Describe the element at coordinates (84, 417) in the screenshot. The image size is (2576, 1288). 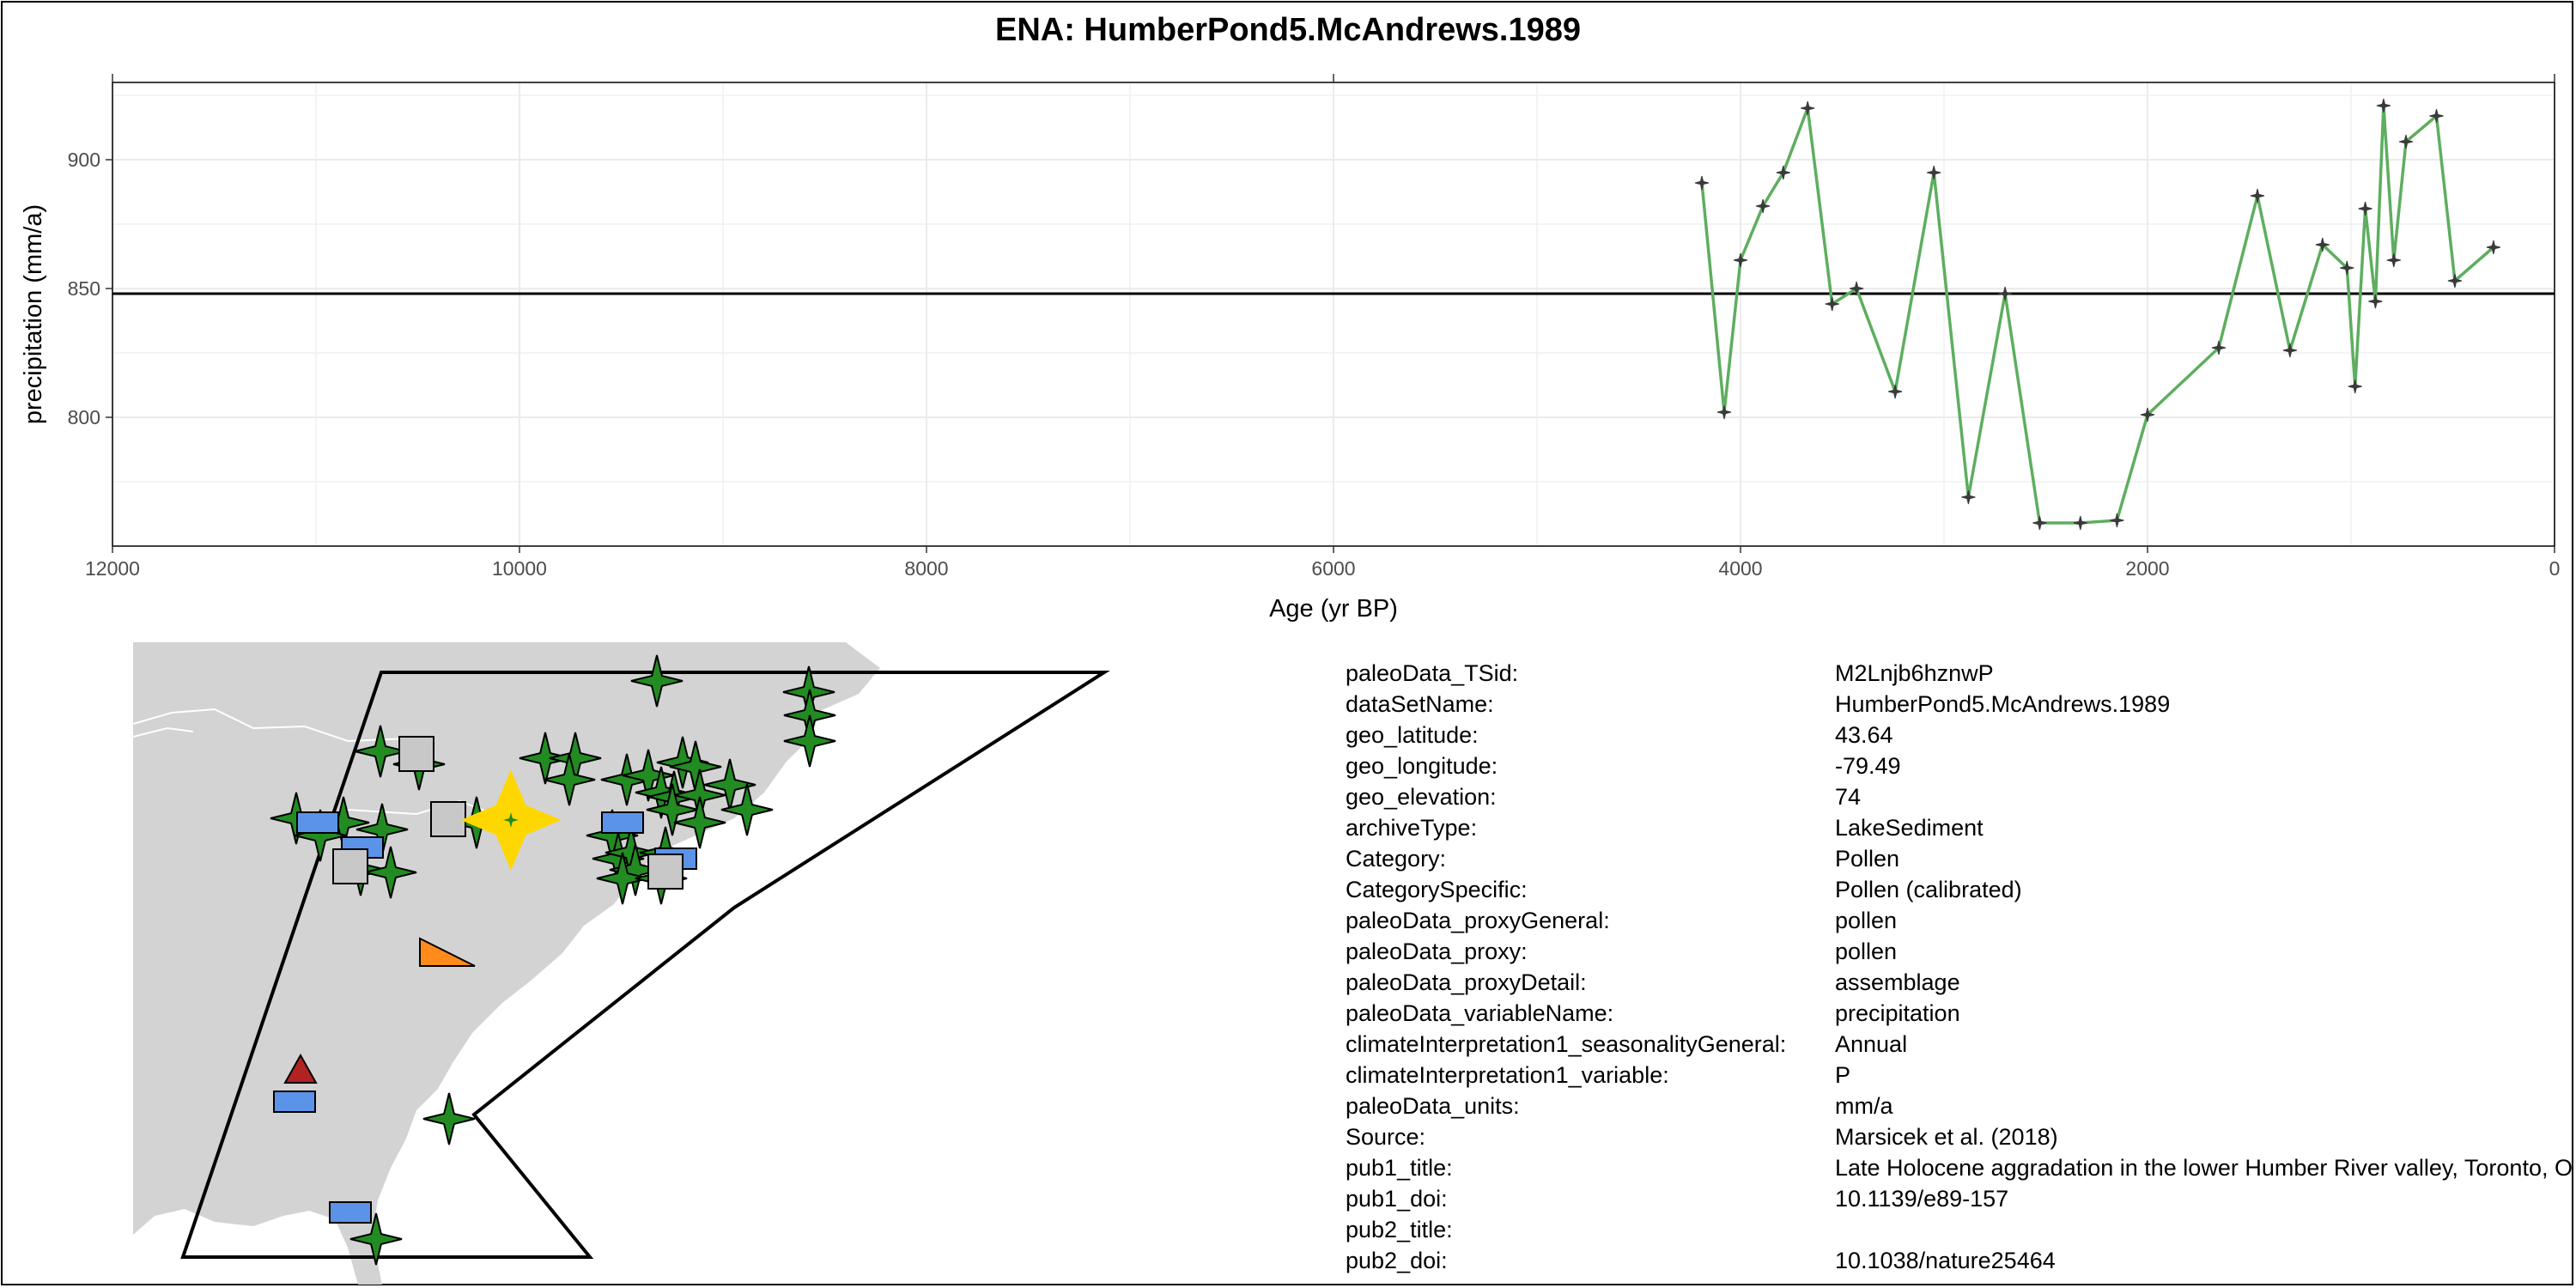
I see `y-tick-label: 800` at that location.